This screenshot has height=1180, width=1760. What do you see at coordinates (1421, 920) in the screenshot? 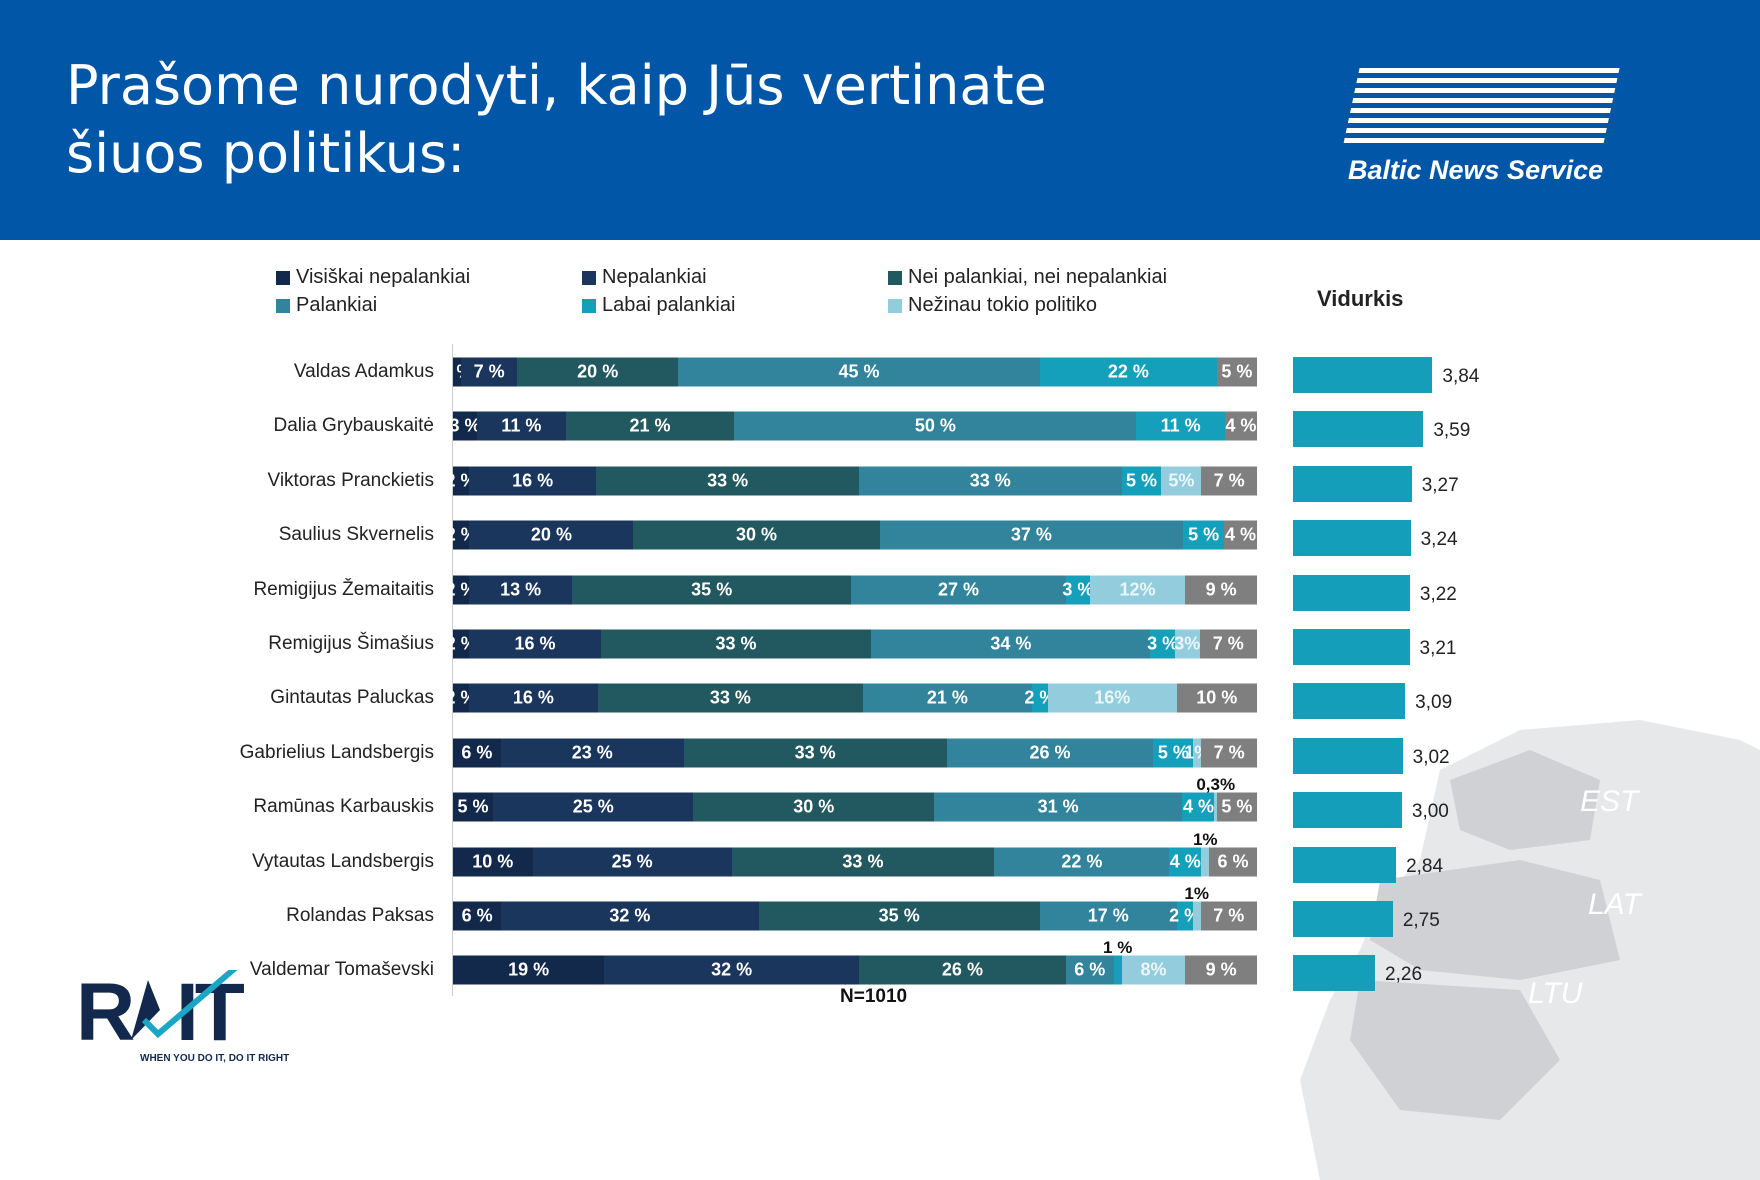
I see `average-value: 2,75` at bounding box center [1421, 920].